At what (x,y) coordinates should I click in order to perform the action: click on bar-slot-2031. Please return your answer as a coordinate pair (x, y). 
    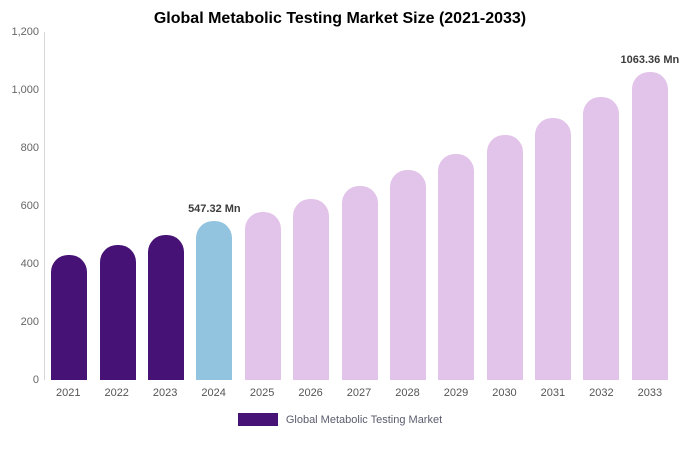
    Looking at the image, I should click on (553, 206).